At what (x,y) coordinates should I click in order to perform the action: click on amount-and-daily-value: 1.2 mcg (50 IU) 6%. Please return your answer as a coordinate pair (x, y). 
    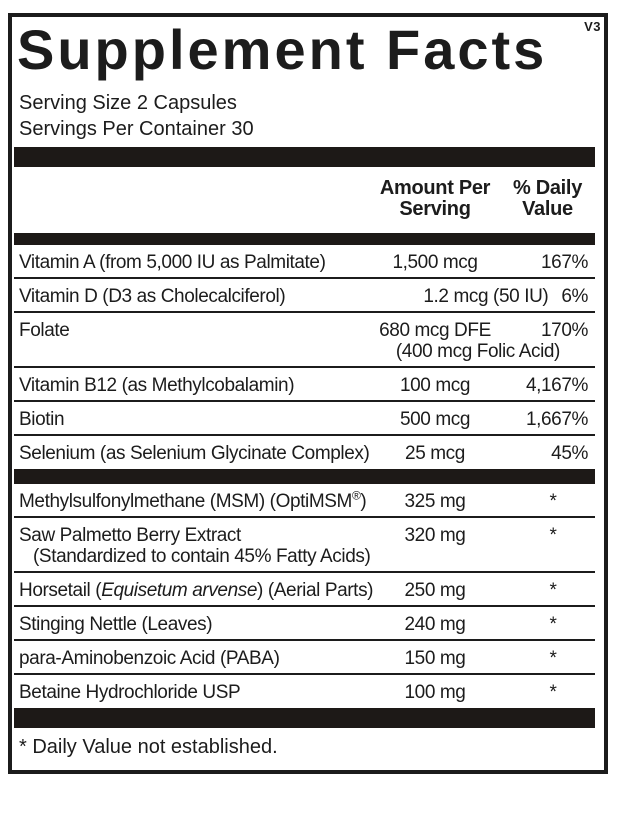
    Looking at the image, I should click on (505, 296).